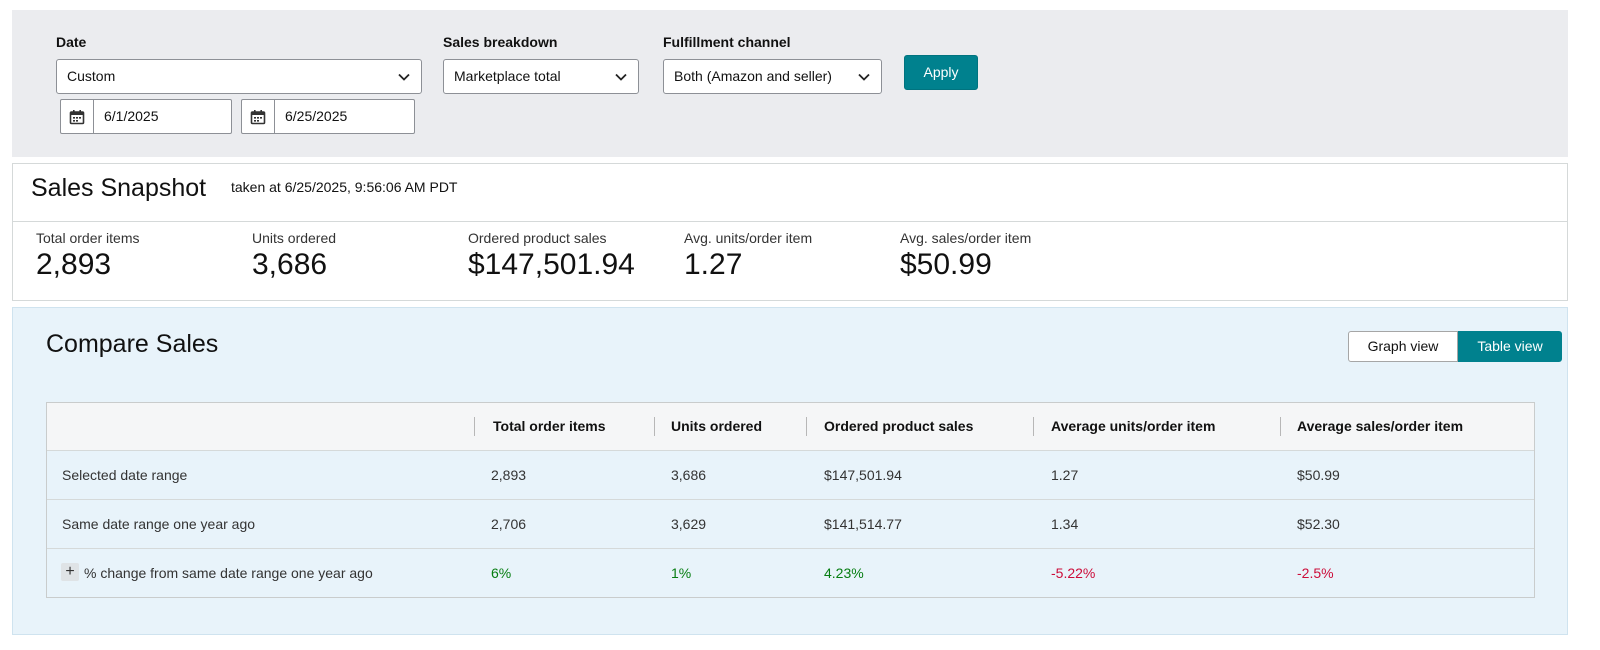 The image size is (1600, 650). What do you see at coordinates (748, 256) in the screenshot?
I see `metric-avg-units-per-order-item: Avg. units/order item 1.27` at bounding box center [748, 256].